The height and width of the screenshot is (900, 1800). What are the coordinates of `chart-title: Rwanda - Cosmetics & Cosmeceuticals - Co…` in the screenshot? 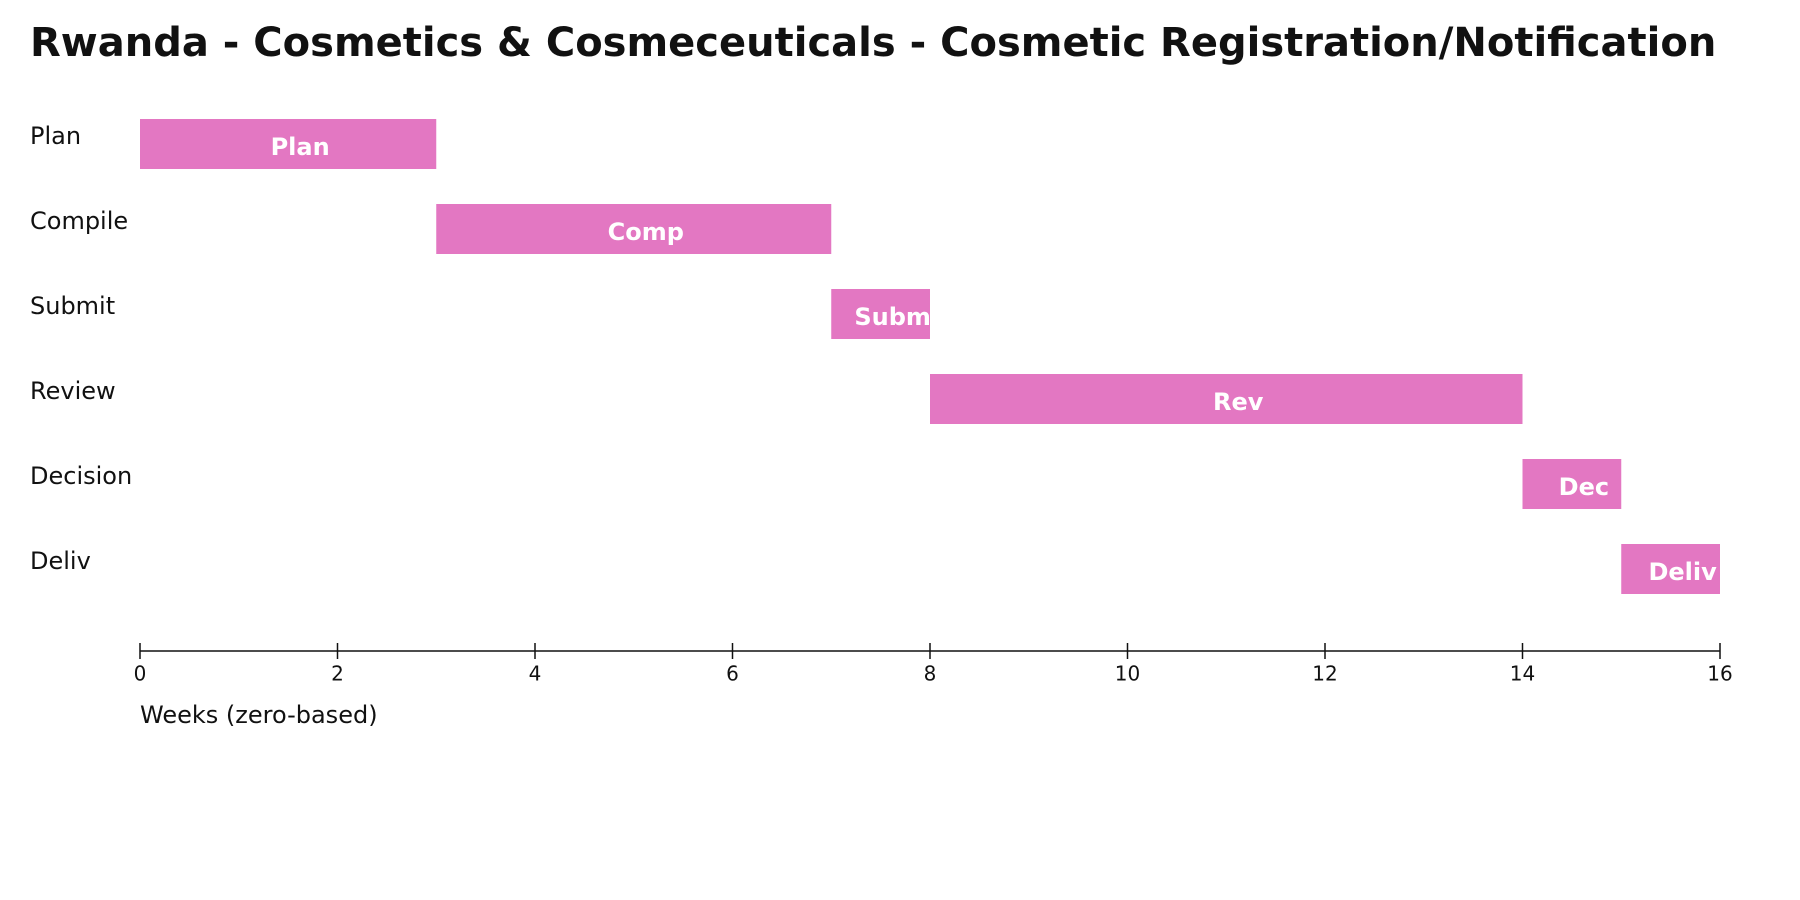 It's located at (873, 43).